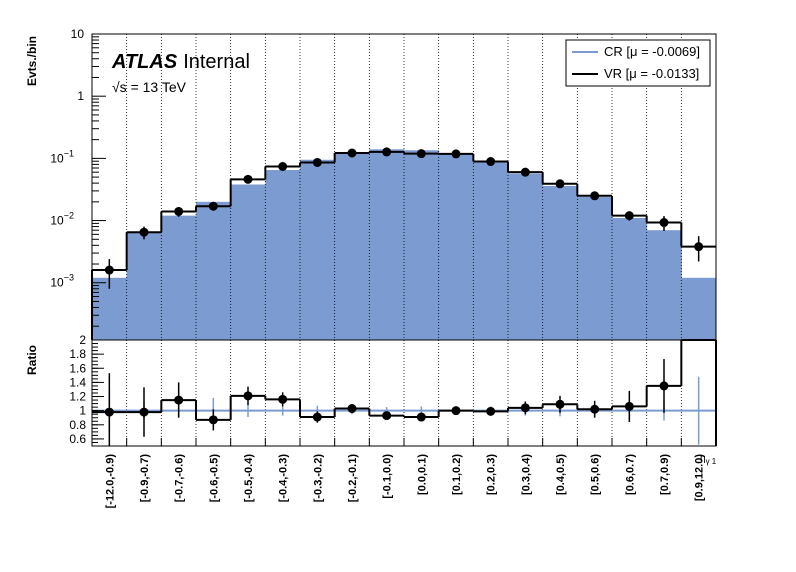 This screenshot has height=572, width=796. I want to click on energy-value: = 13 TeV, so click(157, 87).